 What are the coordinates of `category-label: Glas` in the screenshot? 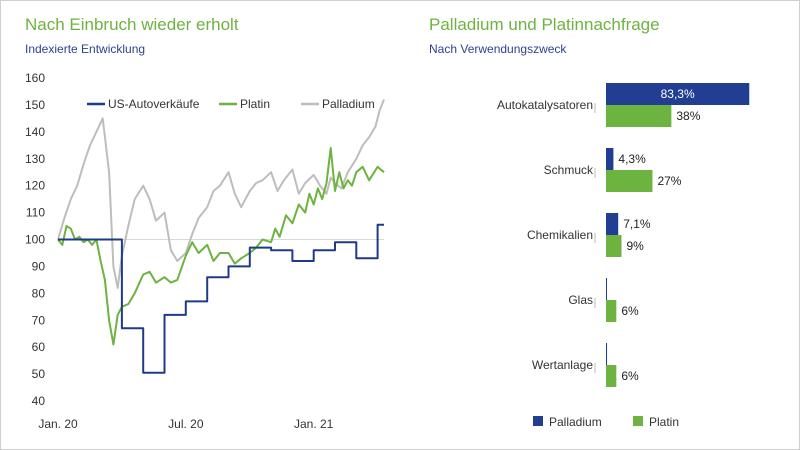 It's located at (580, 300).